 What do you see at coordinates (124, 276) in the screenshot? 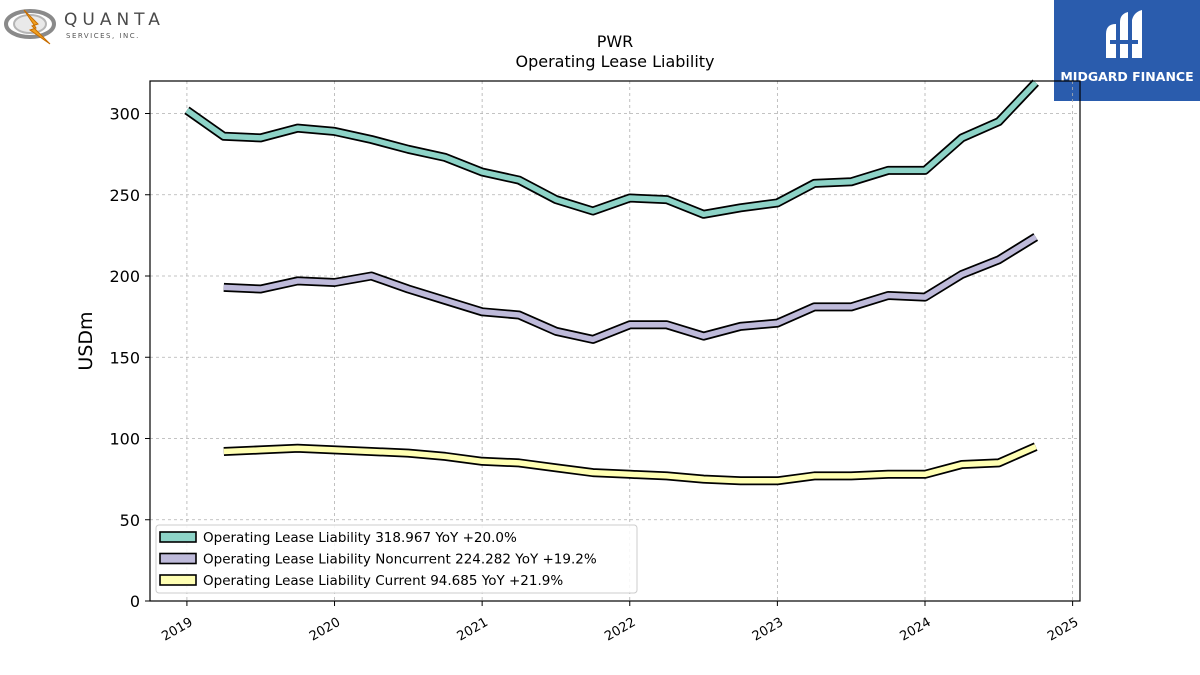
I see `y-tick-label: 200` at bounding box center [124, 276].